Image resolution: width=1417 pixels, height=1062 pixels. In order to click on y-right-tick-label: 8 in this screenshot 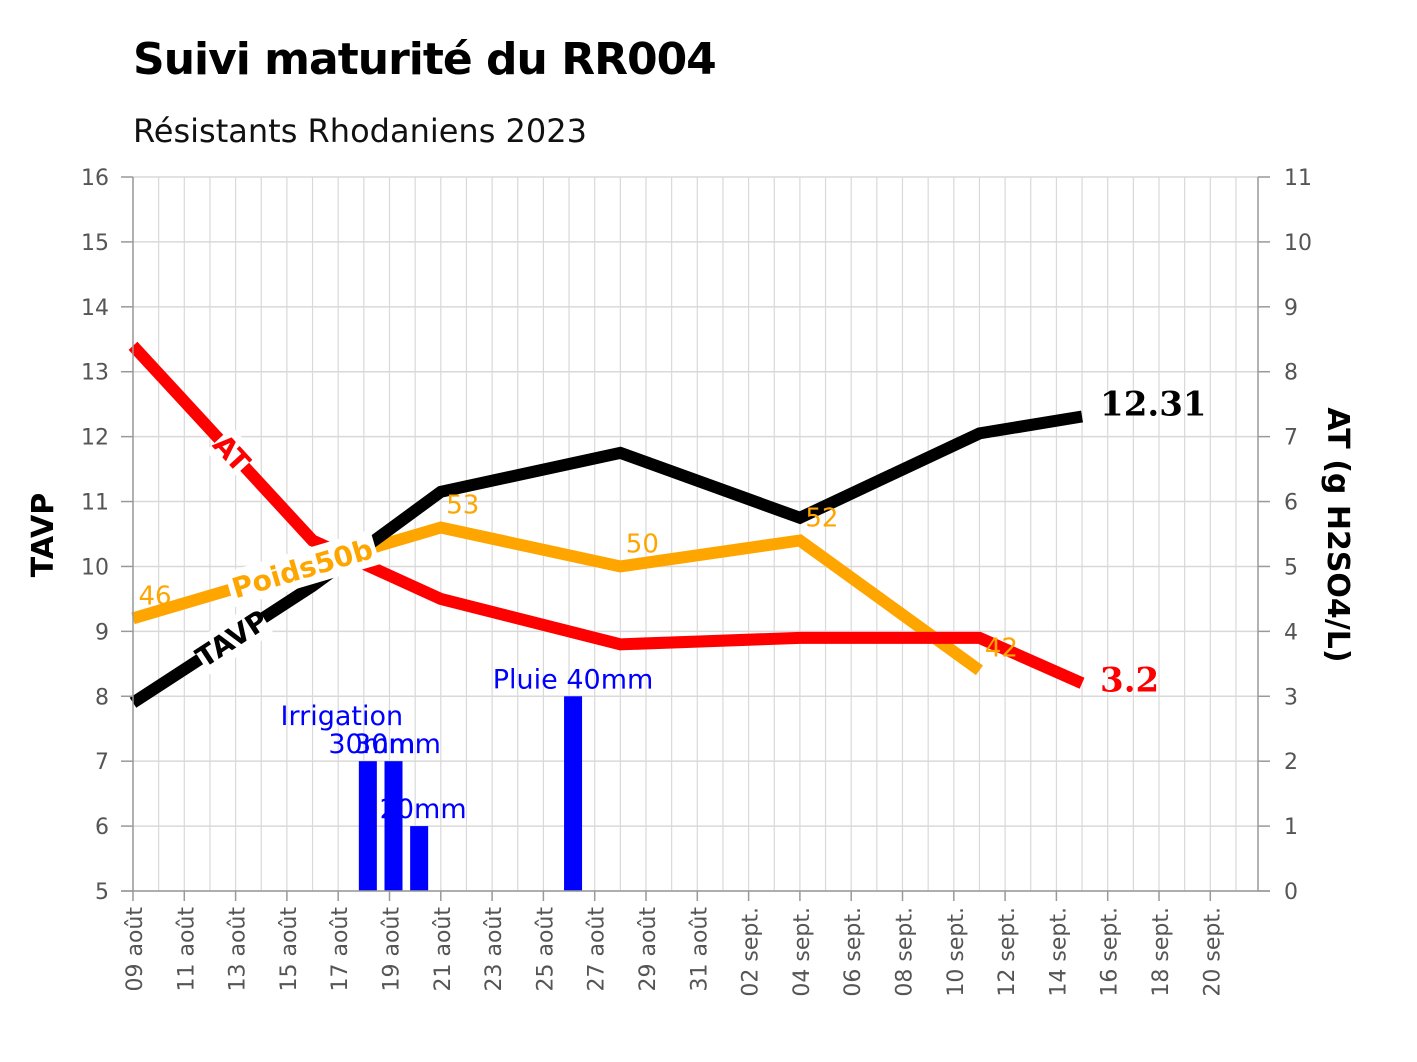, I will do `click(1291, 373)`.